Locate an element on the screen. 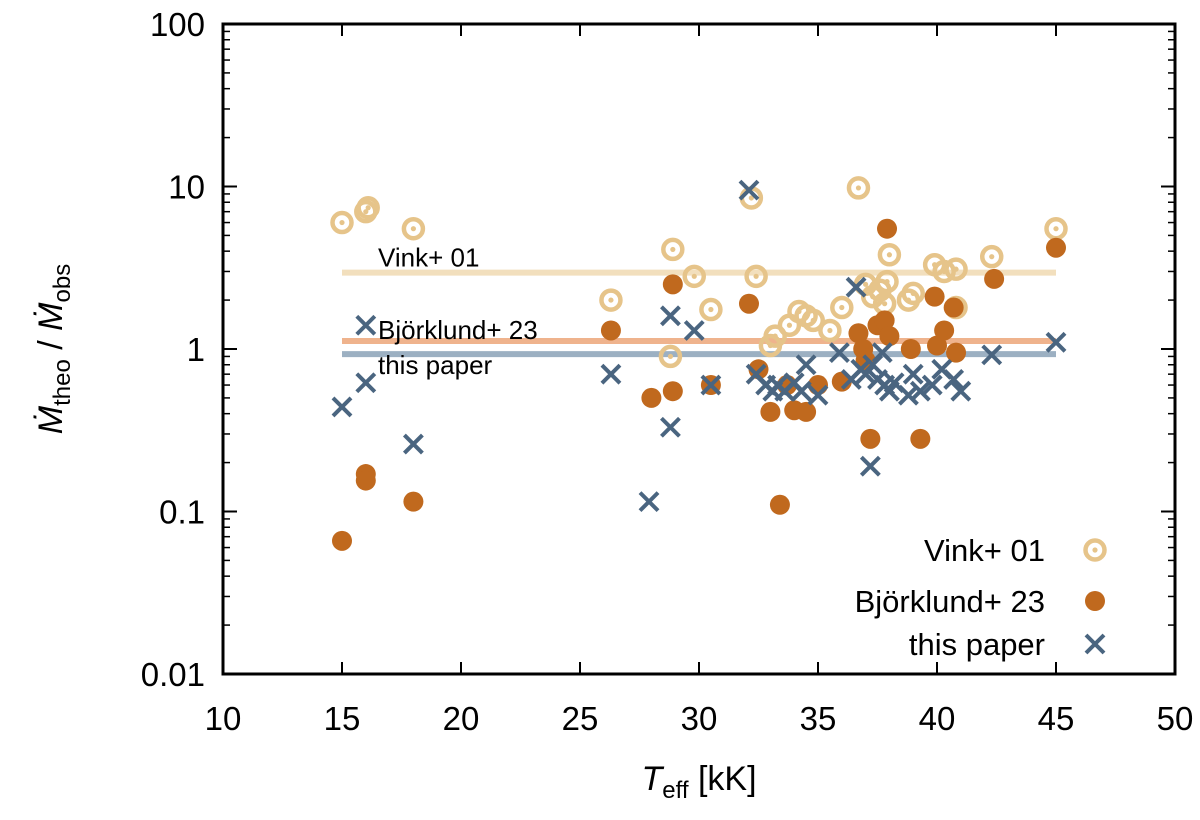 Image resolution: width=1200 pixels, height=820 pixels. reference-line-label: Vink+ 01 is located at coordinates (428, 258).